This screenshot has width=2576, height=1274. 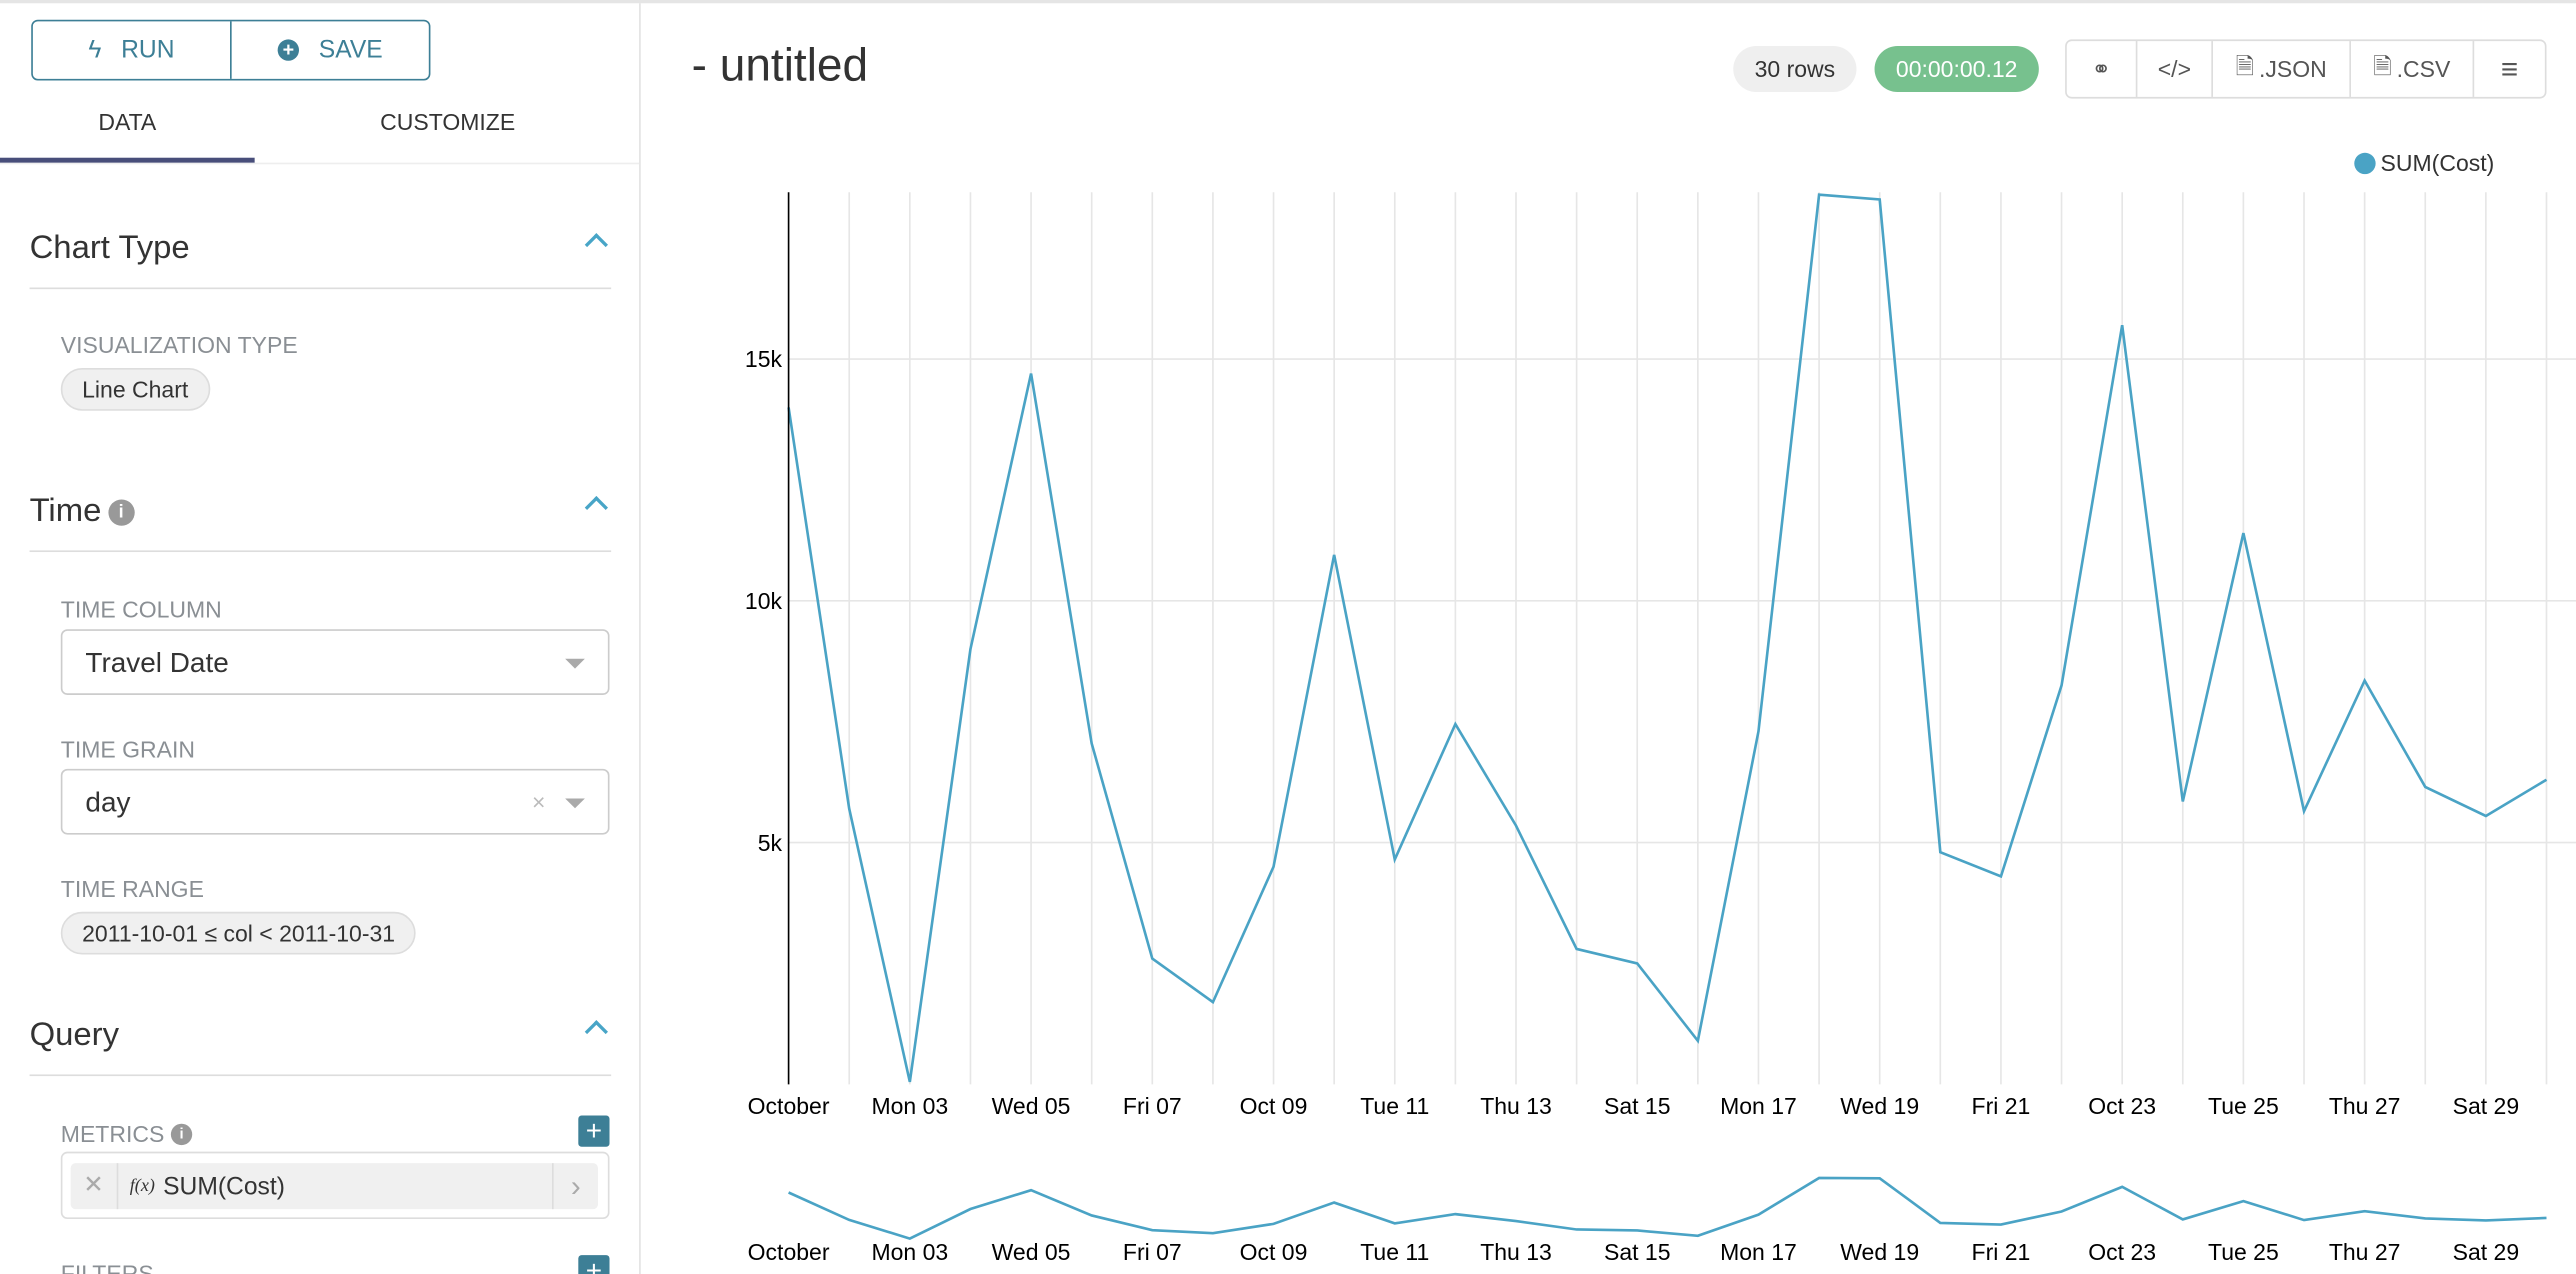 I want to click on time-column-select: Travel Date, so click(x=335, y=662).